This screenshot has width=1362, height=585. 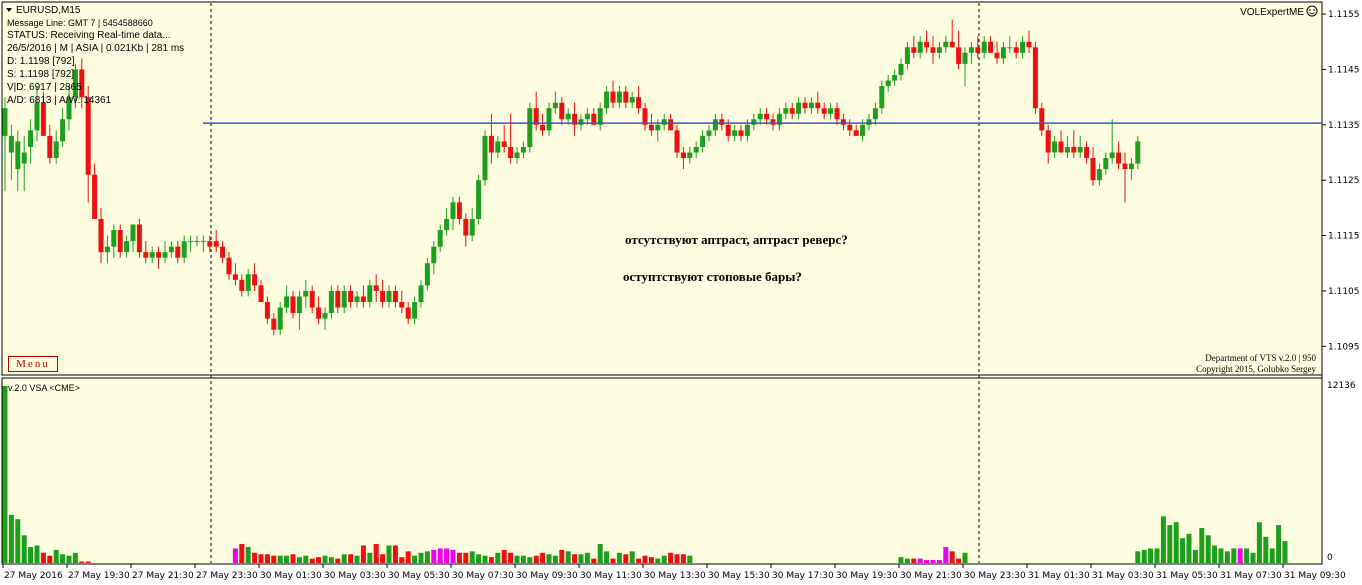 What do you see at coordinates (546, 572) in the screenshot?
I see `time-tick: 30 May 09:30` at bounding box center [546, 572].